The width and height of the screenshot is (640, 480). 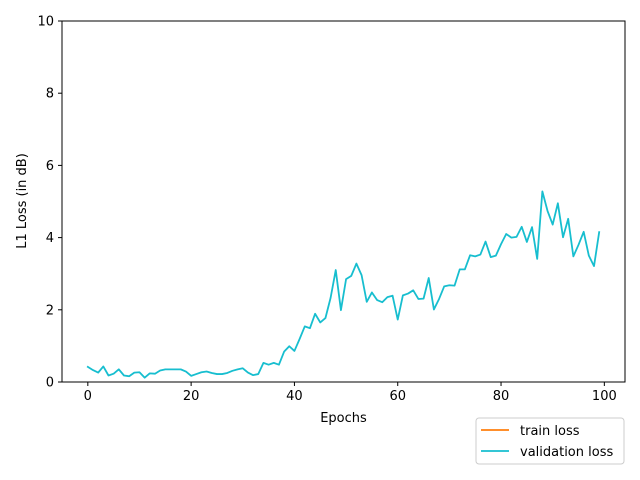 What do you see at coordinates (50, 166) in the screenshot?
I see `y-tick-label: 6` at bounding box center [50, 166].